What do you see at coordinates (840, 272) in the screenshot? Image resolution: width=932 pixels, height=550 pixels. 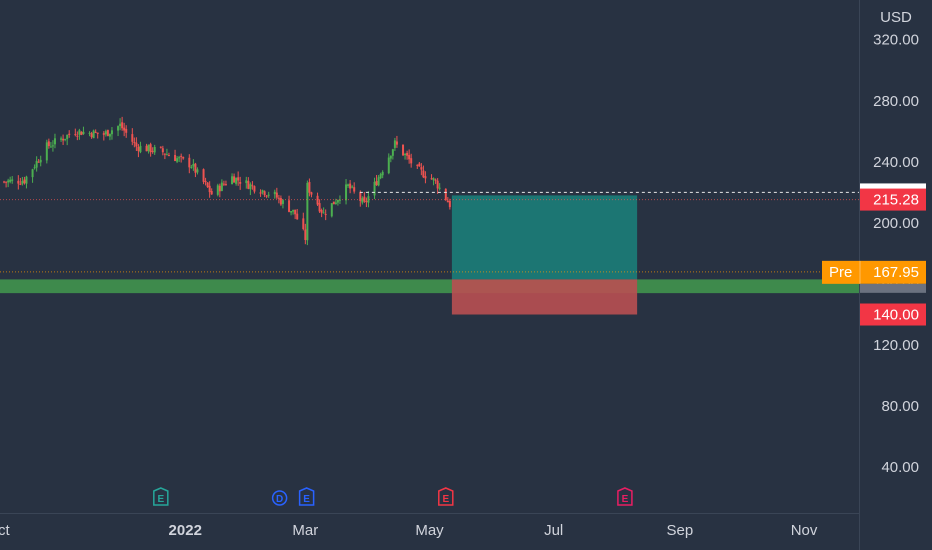 I see `premarket-tag-label: Pre` at bounding box center [840, 272].